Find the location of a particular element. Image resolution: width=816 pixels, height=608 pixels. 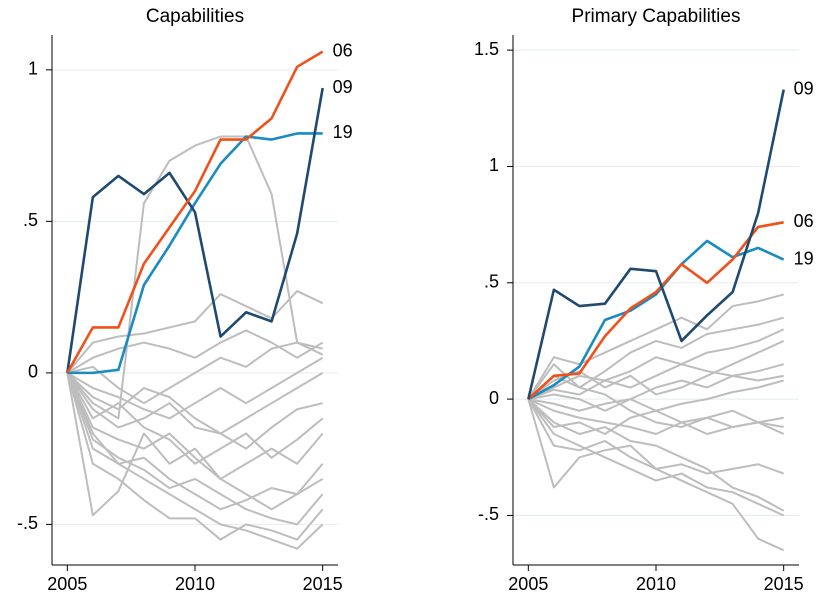

y-tick-label: 1.5 is located at coordinates (486, 49).